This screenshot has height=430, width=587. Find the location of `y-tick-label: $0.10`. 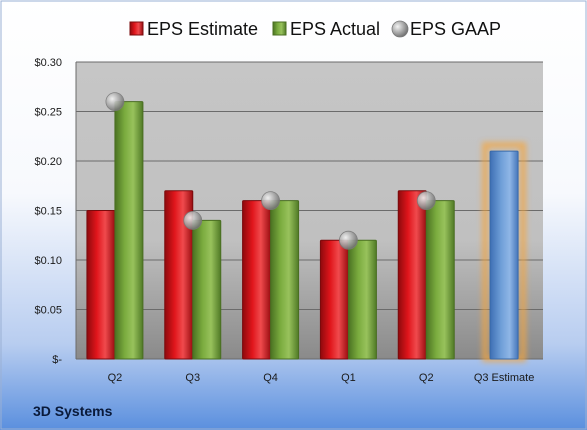

y-tick-label: $0.10 is located at coordinates (48, 261).